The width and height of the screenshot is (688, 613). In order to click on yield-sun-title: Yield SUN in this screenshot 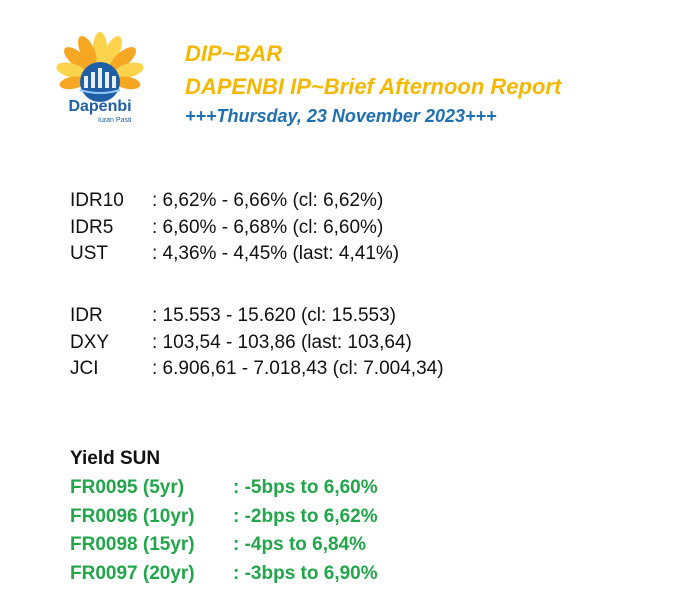, I will do `click(115, 458)`.